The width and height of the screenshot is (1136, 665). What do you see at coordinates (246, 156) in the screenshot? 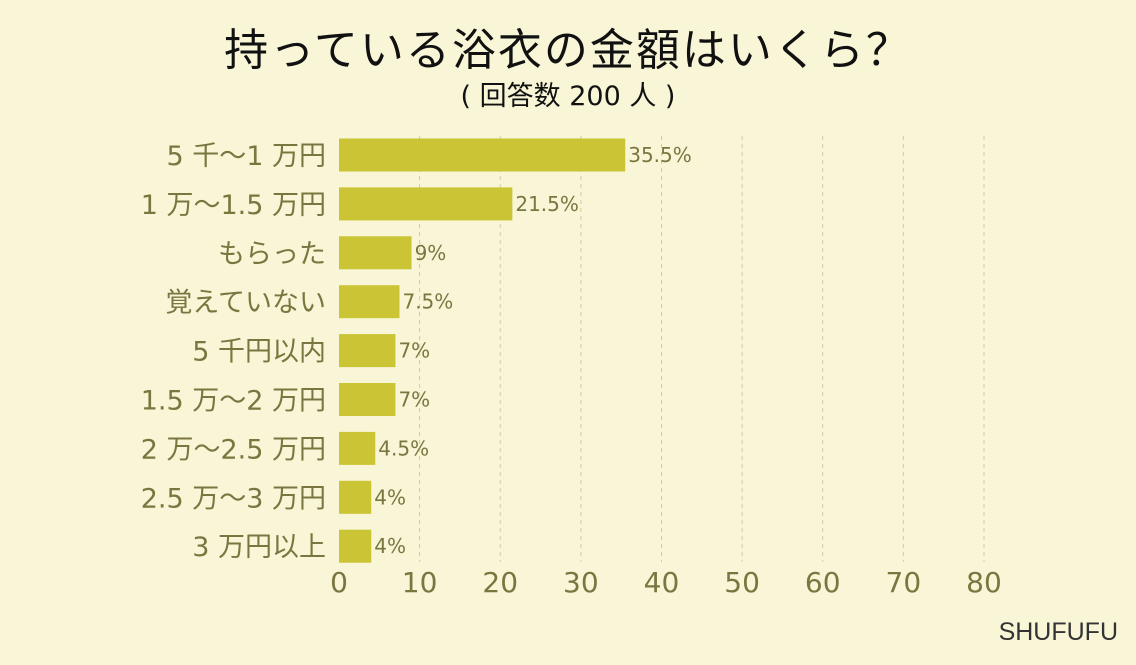
I see `category-label-0: 5 千～1 万円` at bounding box center [246, 156].